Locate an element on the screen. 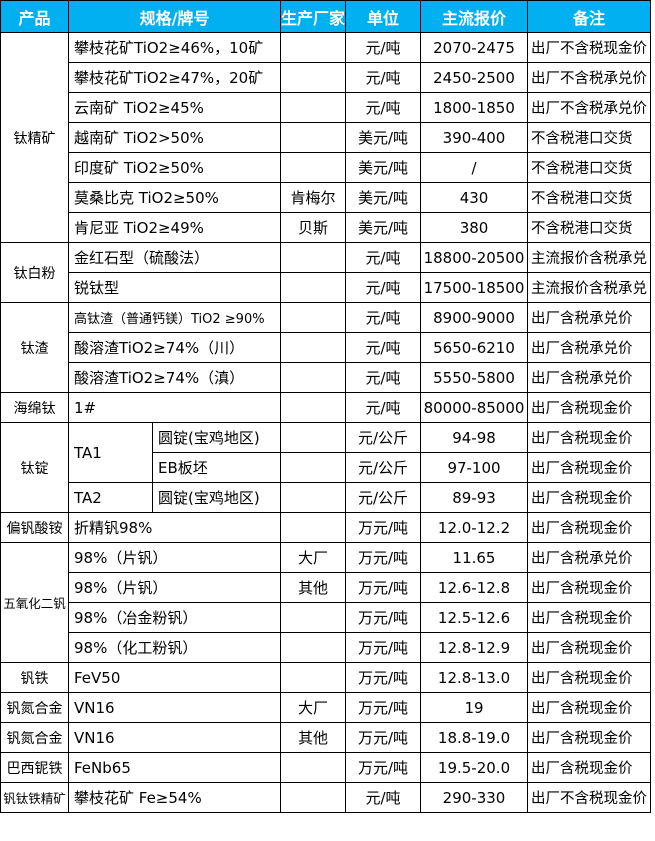 Image resolution: width=655 pixels, height=841 pixels. price-cell: 290-330 is located at coordinates (474, 797).